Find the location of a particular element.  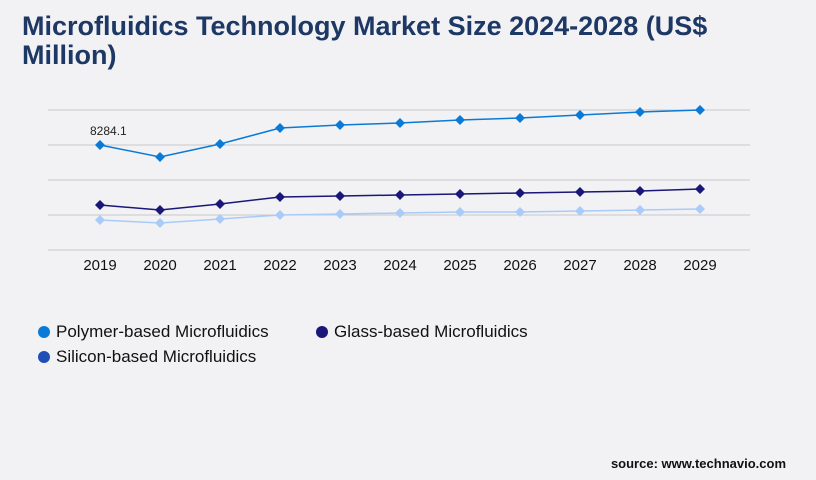

x-tick-label: 2026 is located at coordinates (519, 265).